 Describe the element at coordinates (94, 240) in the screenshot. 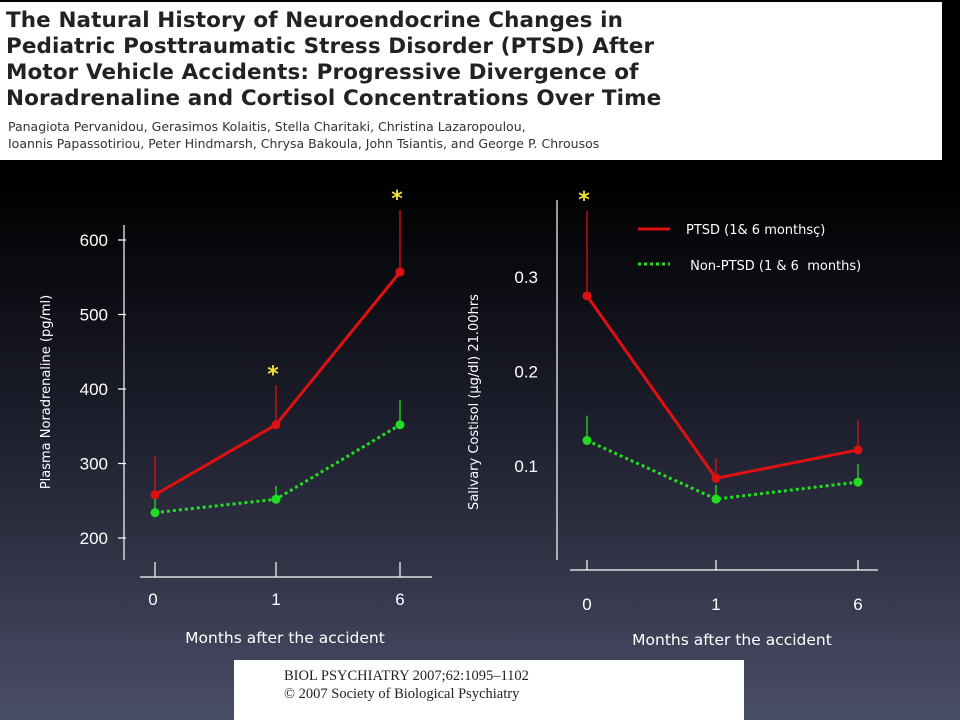

I see `y-tick-label: 600` at that location.